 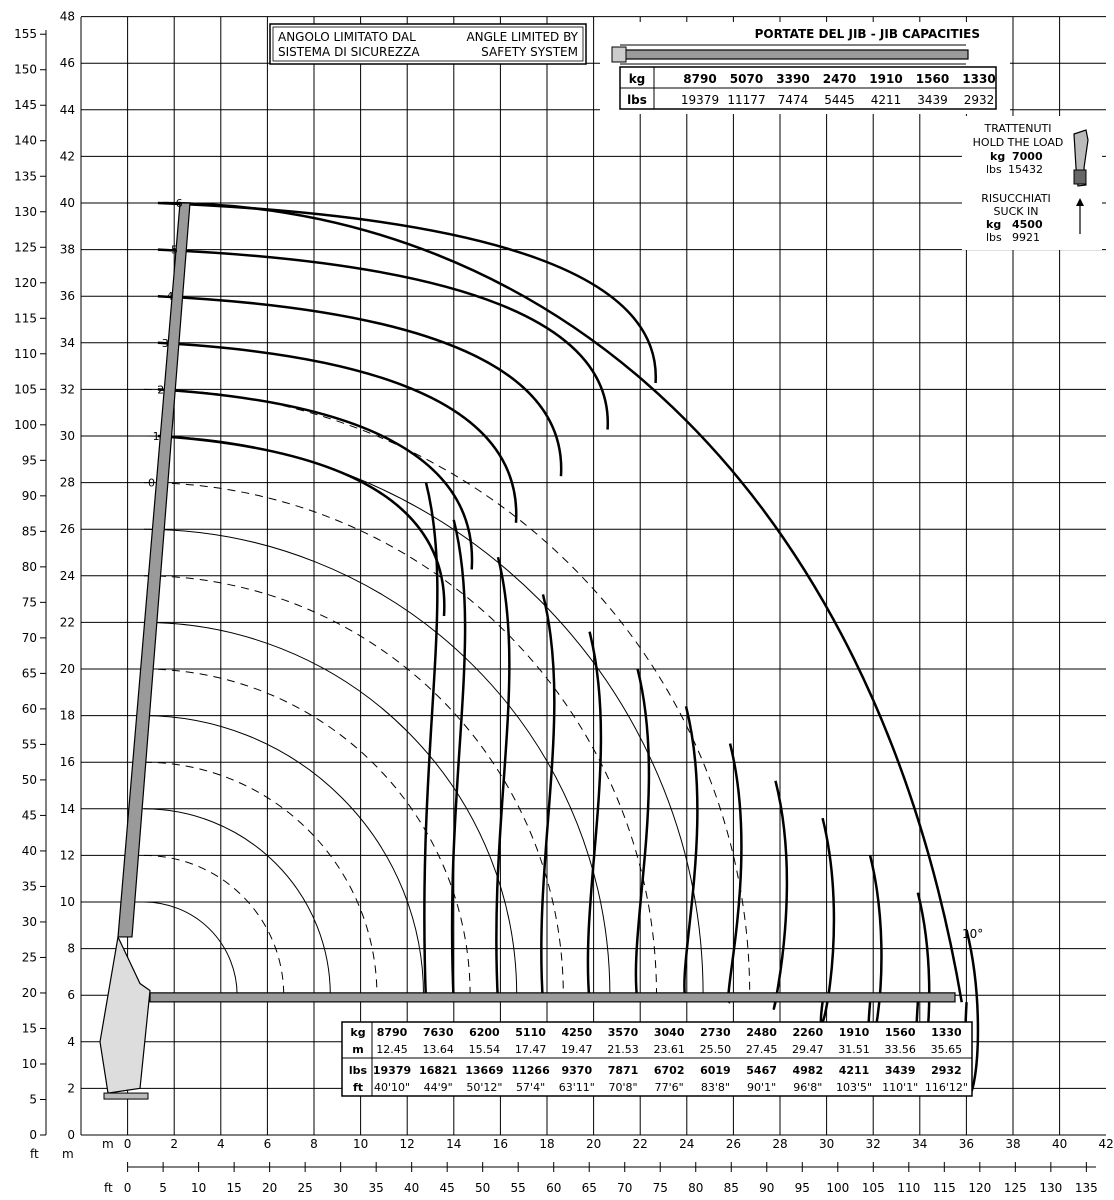 I want to click on bottom-m-tick: 22, so click(x=640, y=1144).